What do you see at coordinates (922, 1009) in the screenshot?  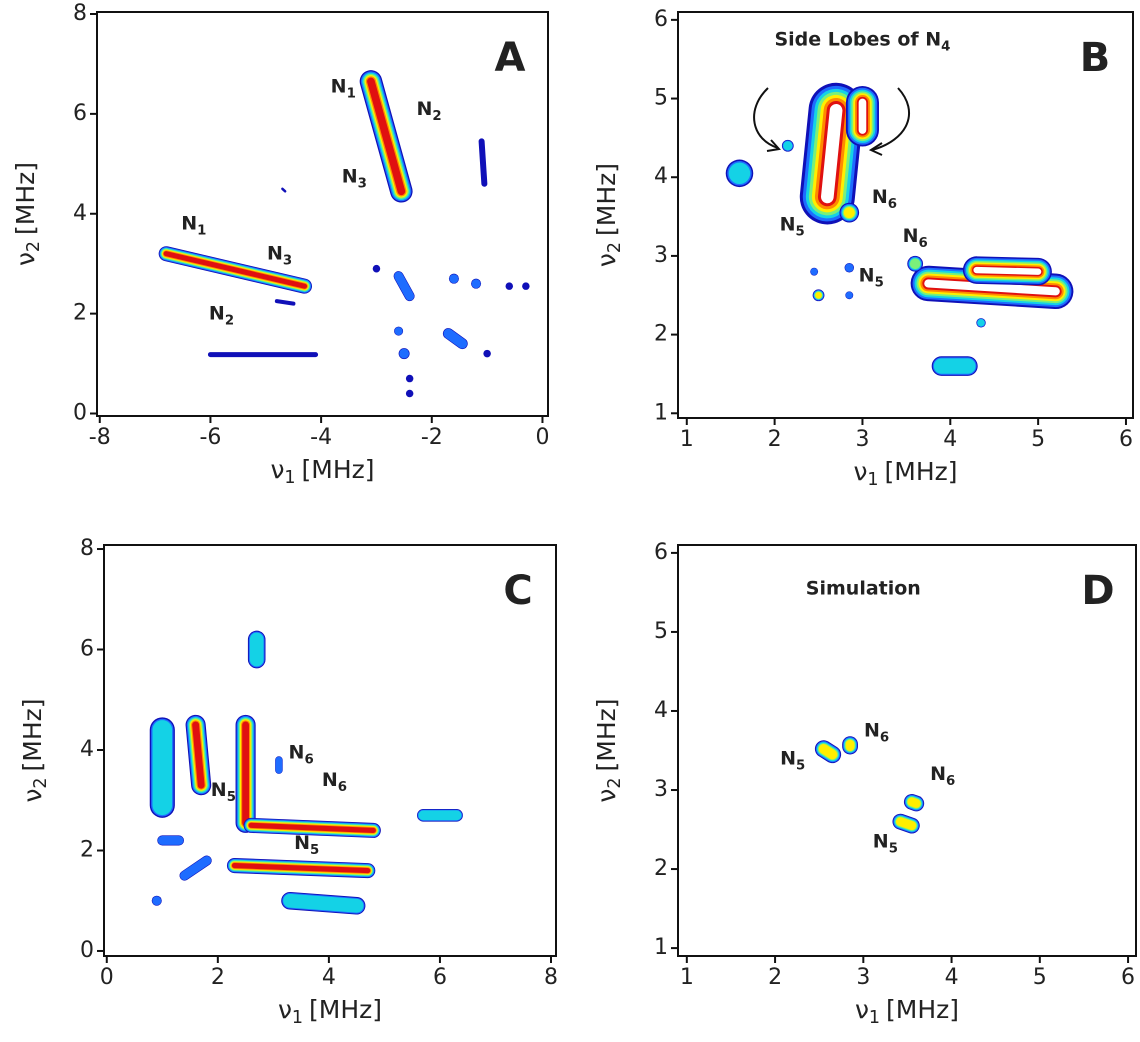 I see `x-axis-label-unit: [MHz]` at bounding box center [922, 1009].